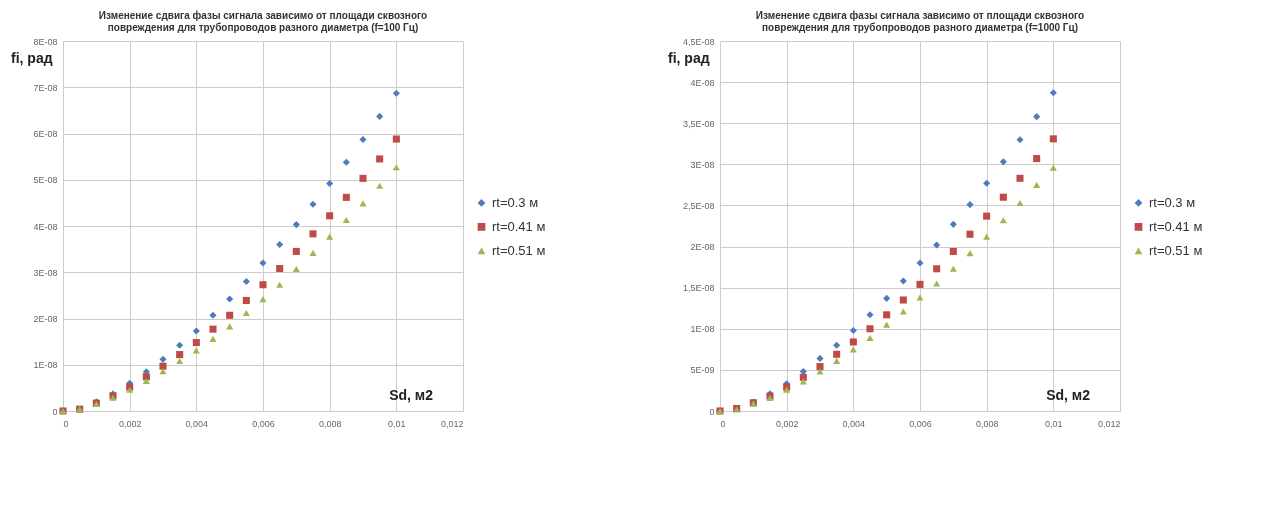 Image resolution: width=1261 pixels, height=515 pixels. I want to click on y-tick-label: 3,5E-08, so click(698, 123).